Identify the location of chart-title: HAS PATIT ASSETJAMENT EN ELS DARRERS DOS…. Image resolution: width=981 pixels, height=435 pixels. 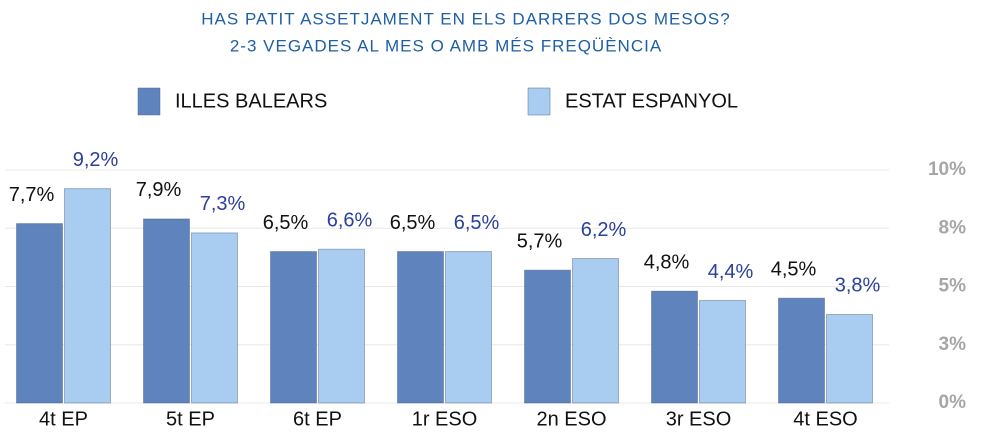
(465, 18).